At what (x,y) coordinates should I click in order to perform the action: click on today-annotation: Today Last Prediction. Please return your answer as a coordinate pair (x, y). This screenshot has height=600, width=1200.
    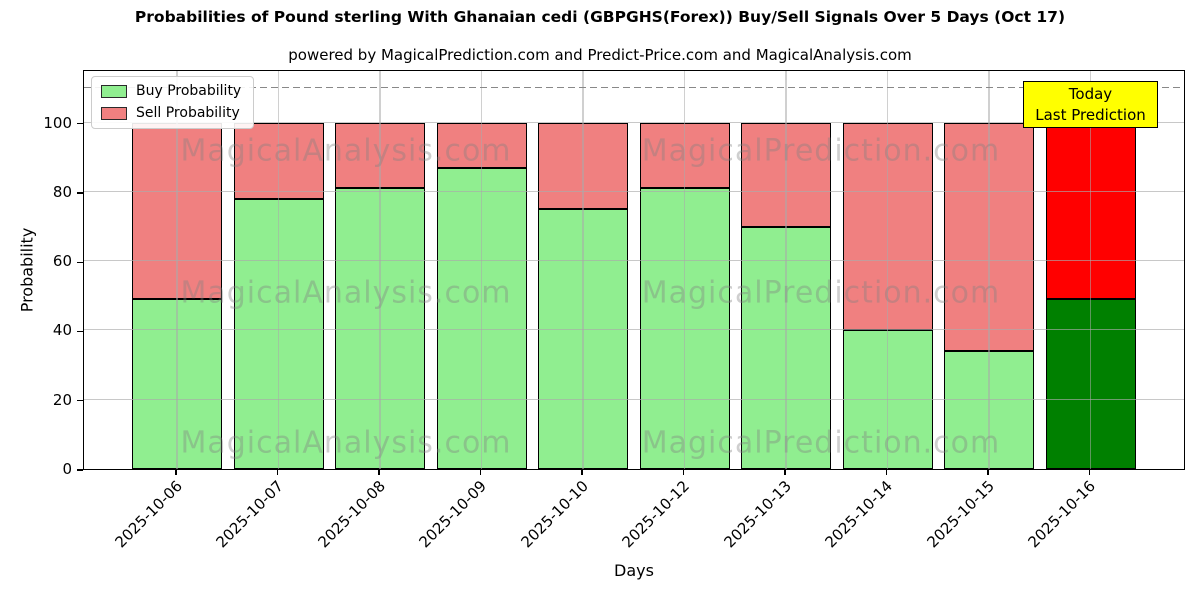
    Looking at the image, I should click on (1090, 104).